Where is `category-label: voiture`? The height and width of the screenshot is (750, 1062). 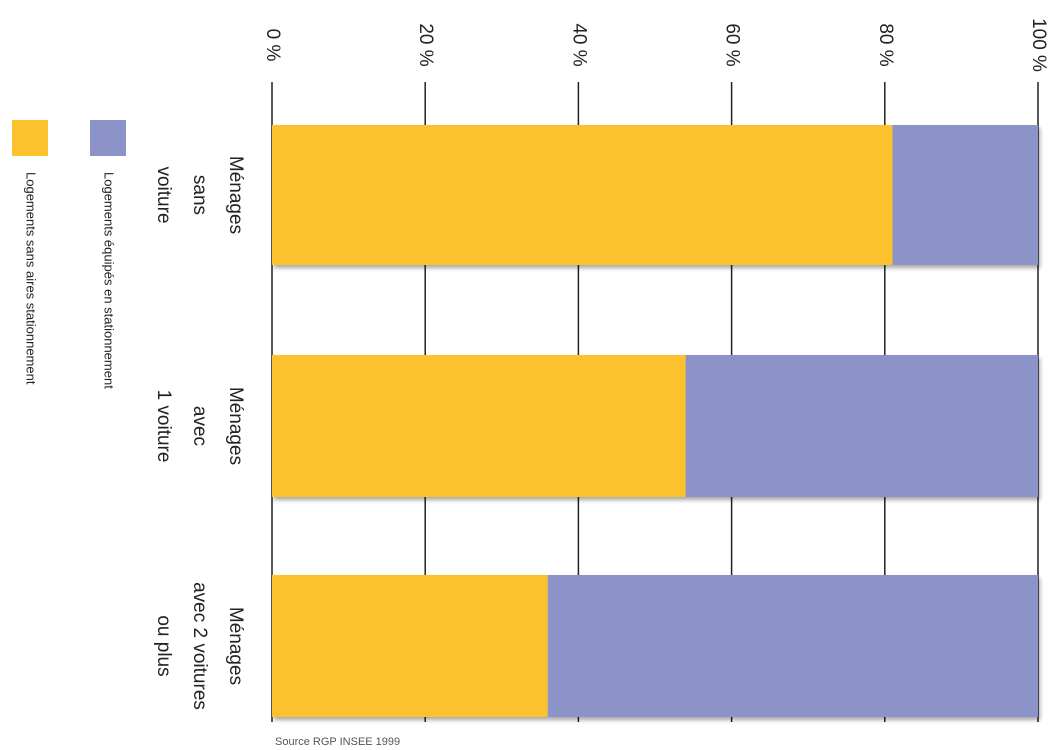
category-label: voiture is located at coordinates (163, 194).